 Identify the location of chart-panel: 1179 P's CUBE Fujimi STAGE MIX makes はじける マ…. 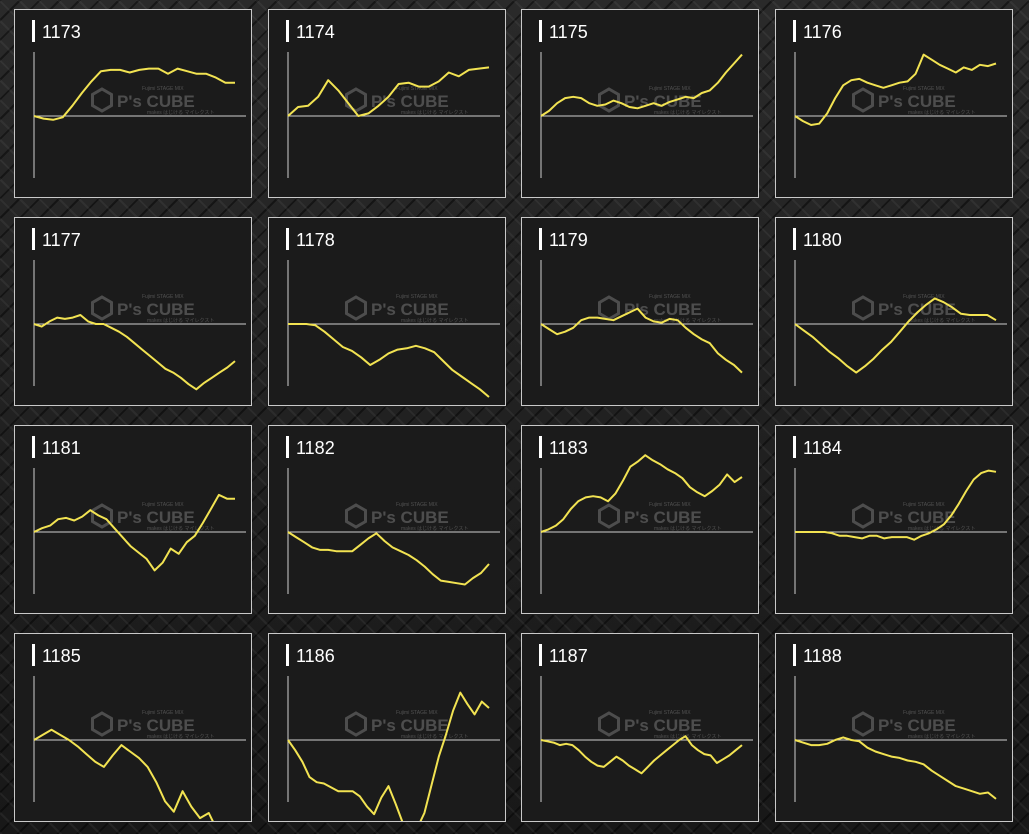
(640, 311).